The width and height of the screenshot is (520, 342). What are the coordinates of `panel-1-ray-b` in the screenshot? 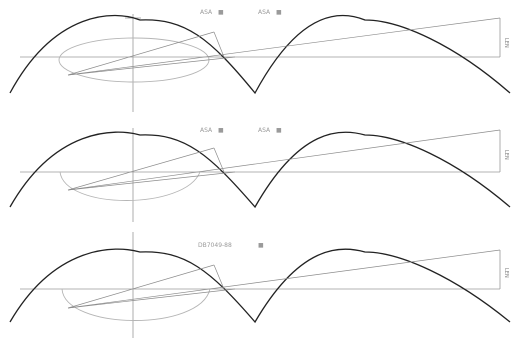 It's located at (284, 46).